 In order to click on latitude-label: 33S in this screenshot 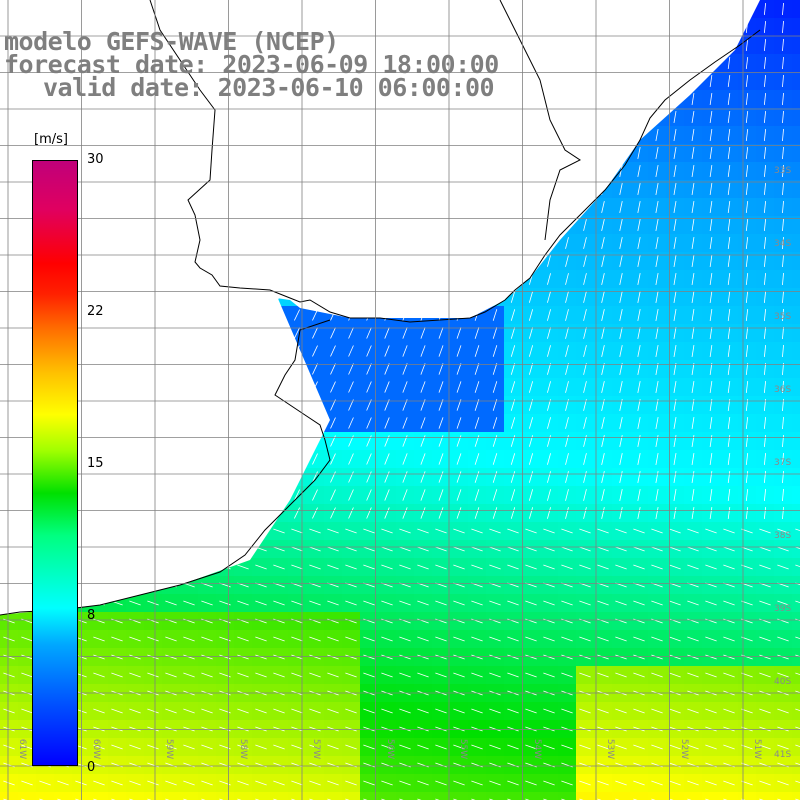, I will do `click(783, 171)`.